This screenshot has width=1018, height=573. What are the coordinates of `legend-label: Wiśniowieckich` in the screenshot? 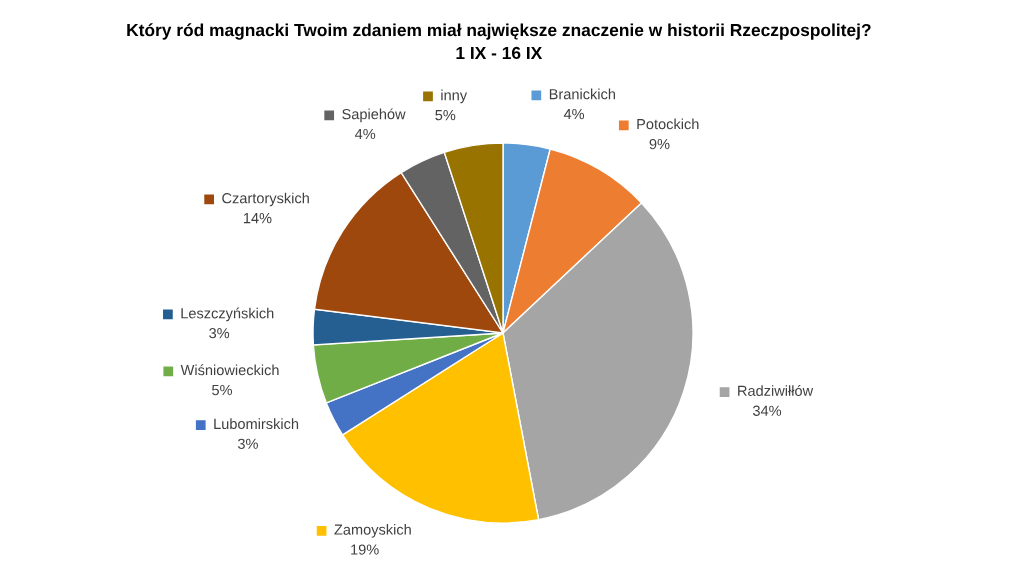 It's located at (229, 370).